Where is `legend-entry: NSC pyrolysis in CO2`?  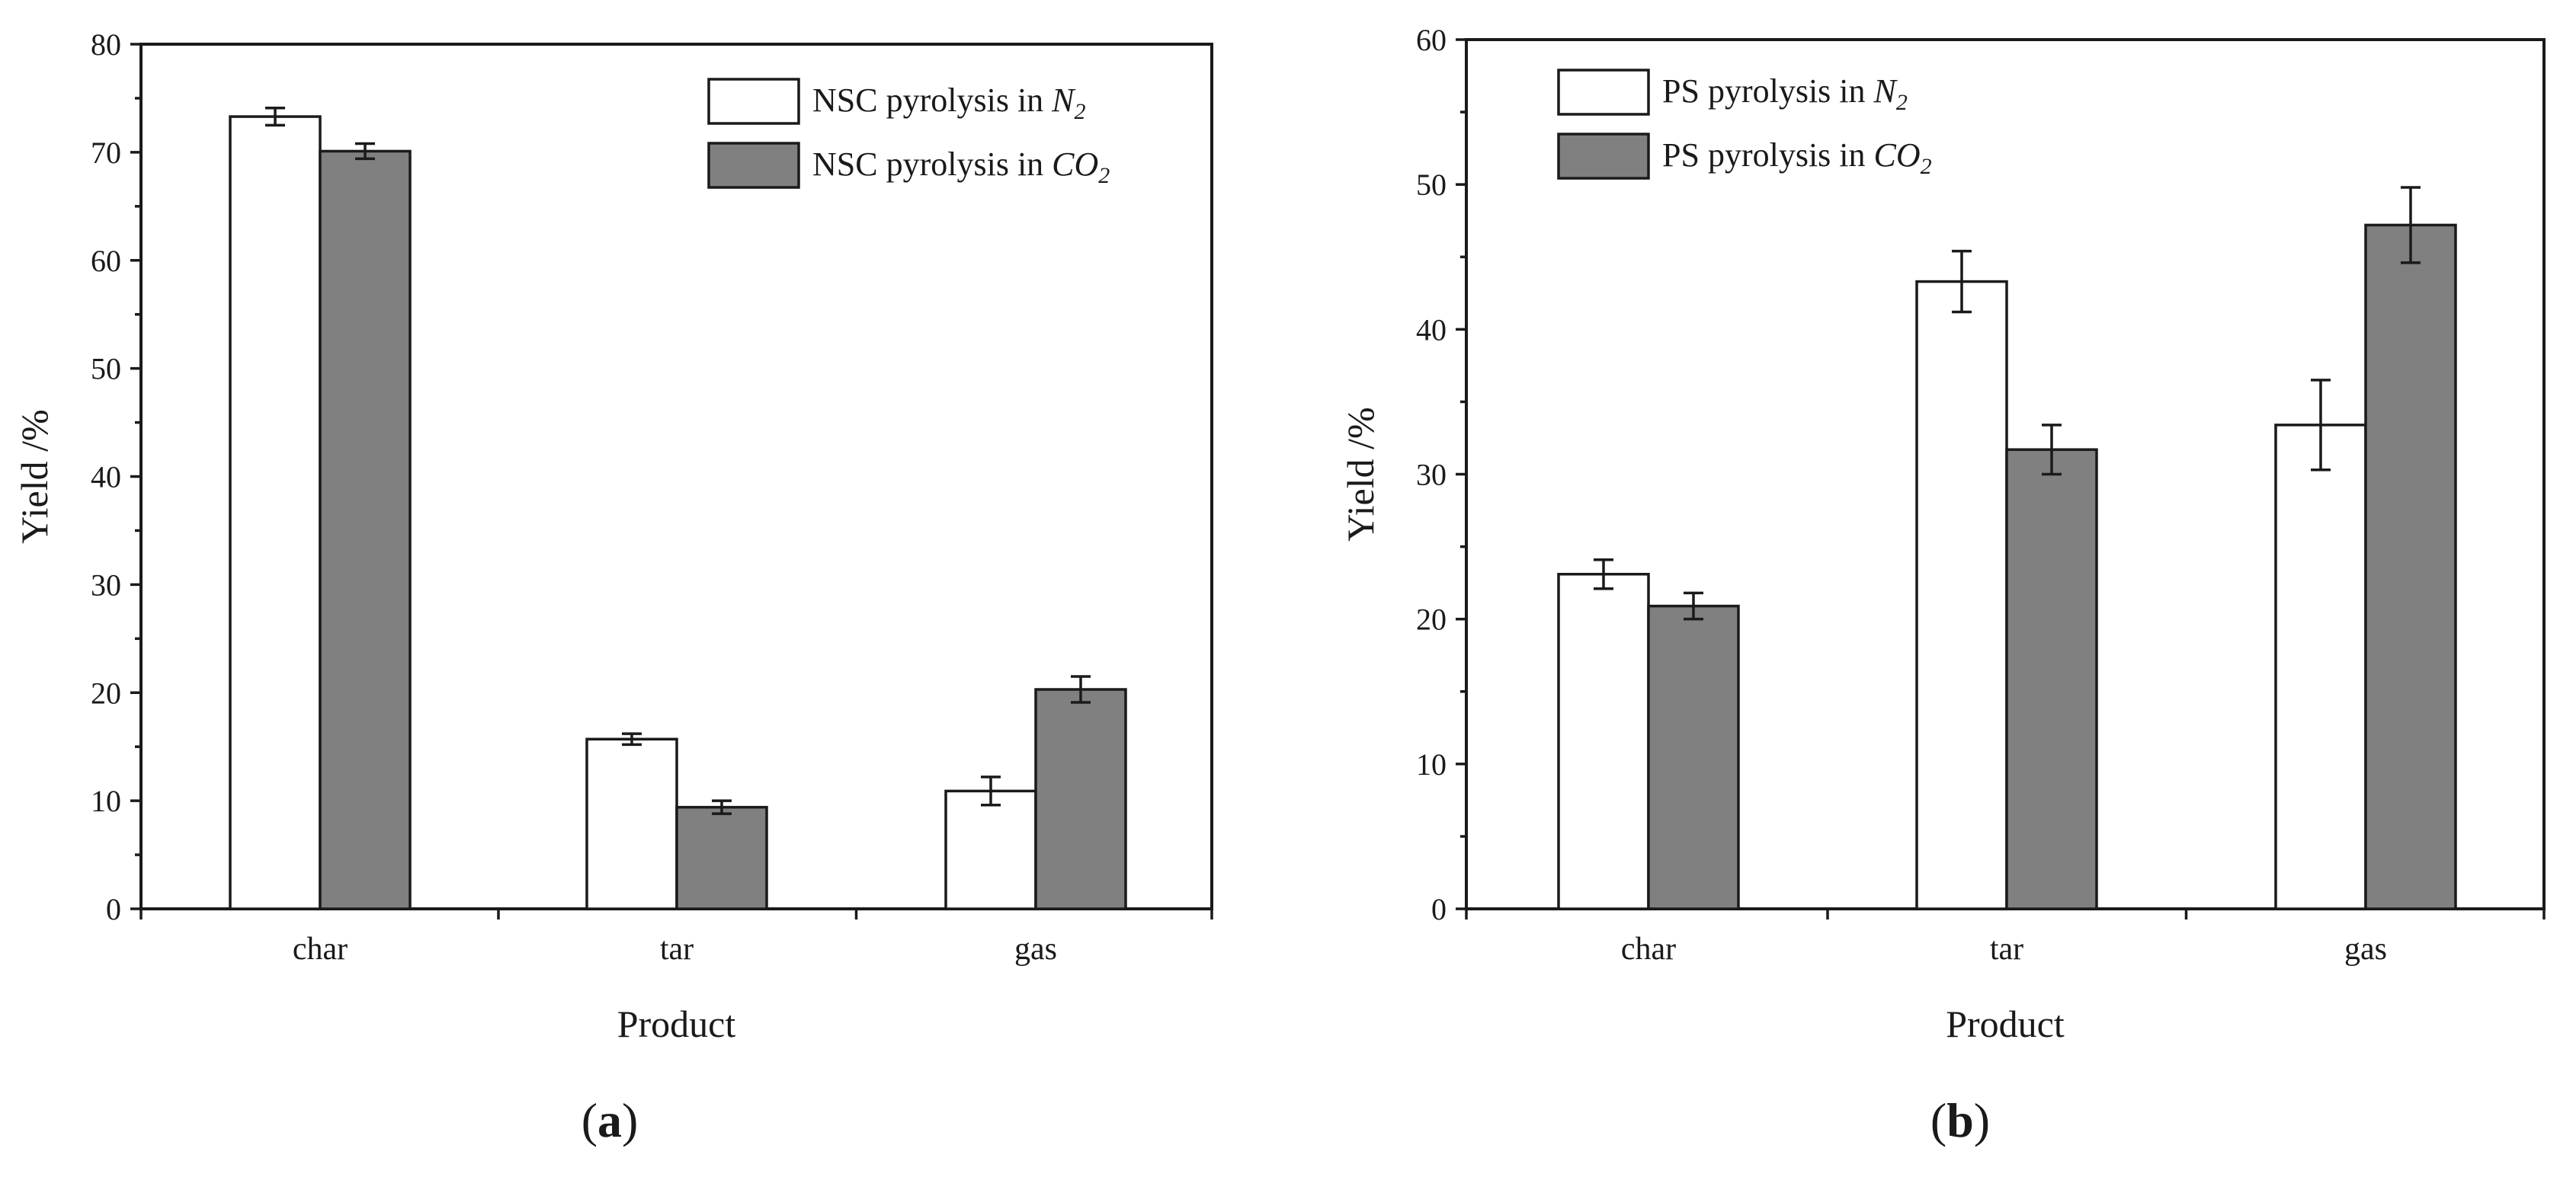 legend-entry: NSC pyrolysis in CO2 is located at coordinates (961, 167).